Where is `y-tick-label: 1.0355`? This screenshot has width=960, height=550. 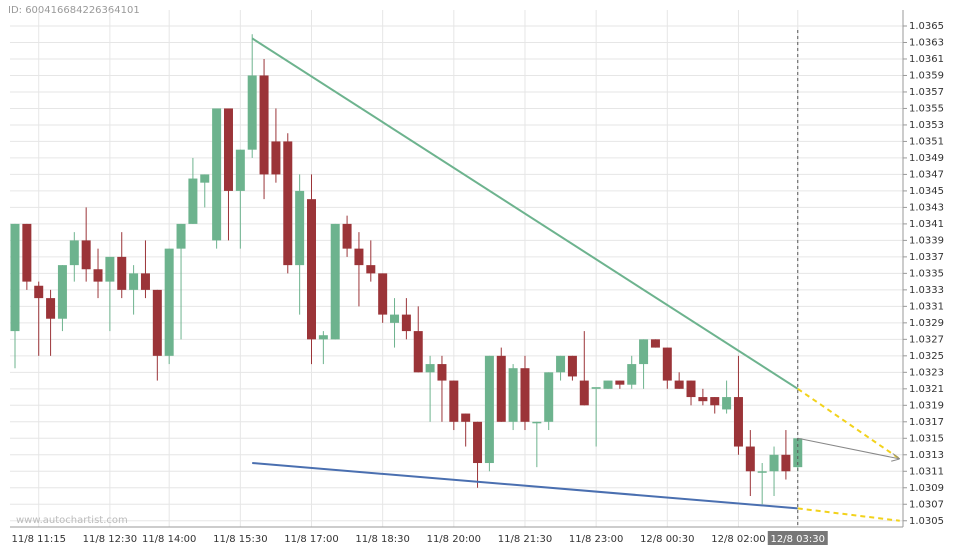
y-tick-label: 1.0355 is located at coordinates (926, 108).